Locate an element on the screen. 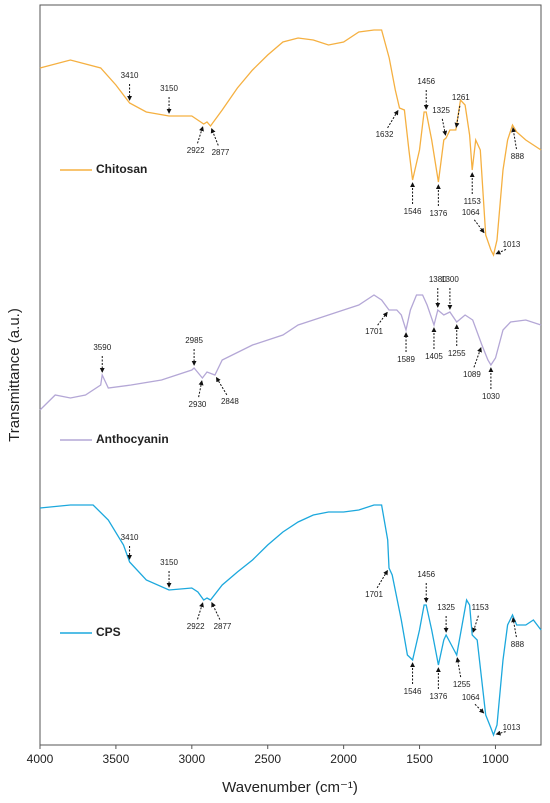 Image resolution: width=550 pixels, height=803 pixels. x-tick-label: 4000 is located at coordinates (40, 759).